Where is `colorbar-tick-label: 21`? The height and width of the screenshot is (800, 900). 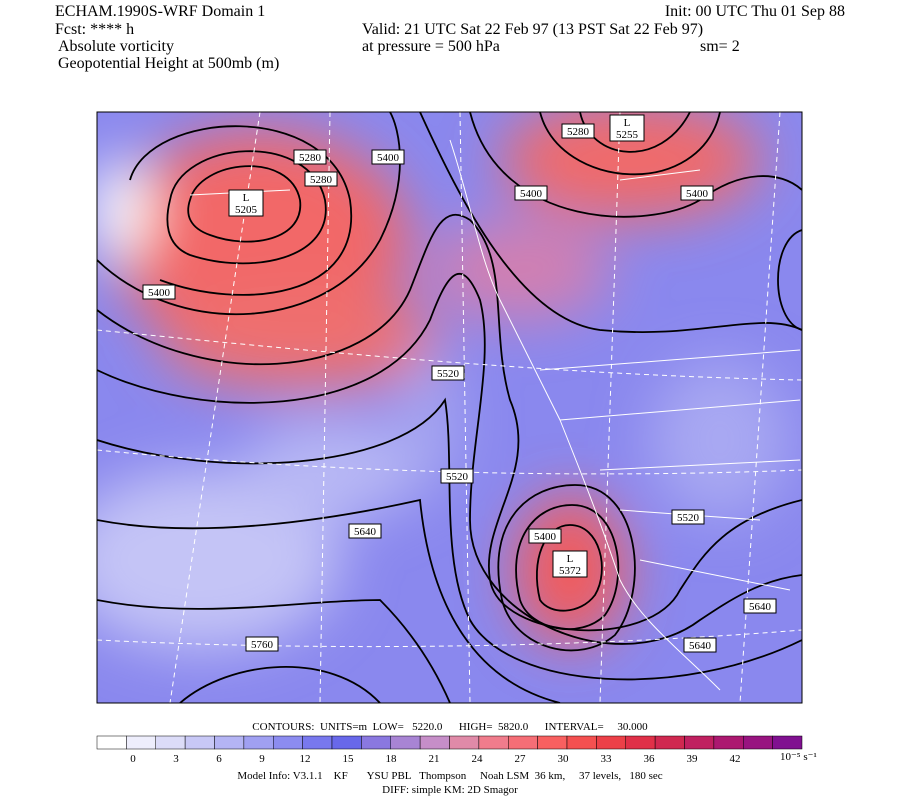 colorbar-tick-label: 21 is located at coordinates (434, 759).